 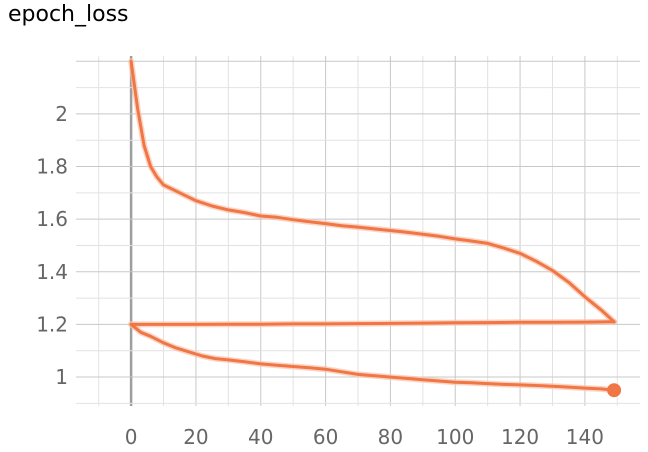 I want to click on y-tick-label: 1.6, so click(x=52, y=219).